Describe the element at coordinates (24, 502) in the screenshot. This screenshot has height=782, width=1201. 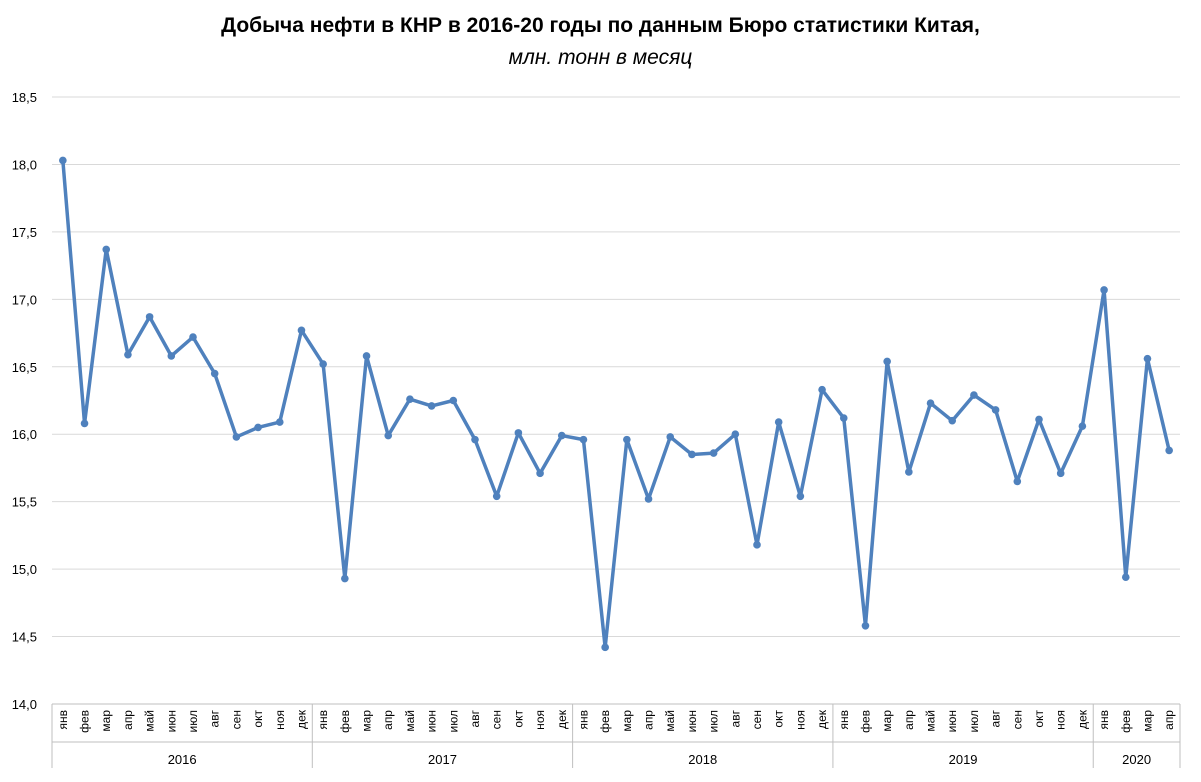
I see `y-tick-label: 15,5` at that location.